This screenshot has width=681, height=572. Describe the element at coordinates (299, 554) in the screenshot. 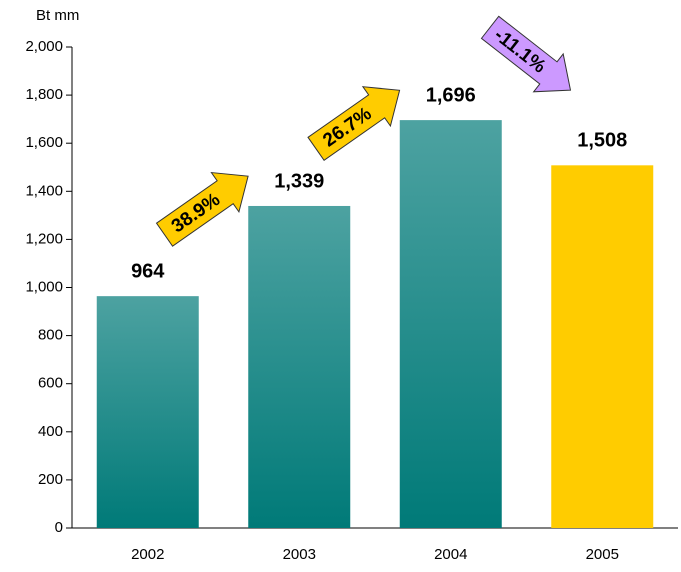

I see `x-tick-label: 2003` at that location.